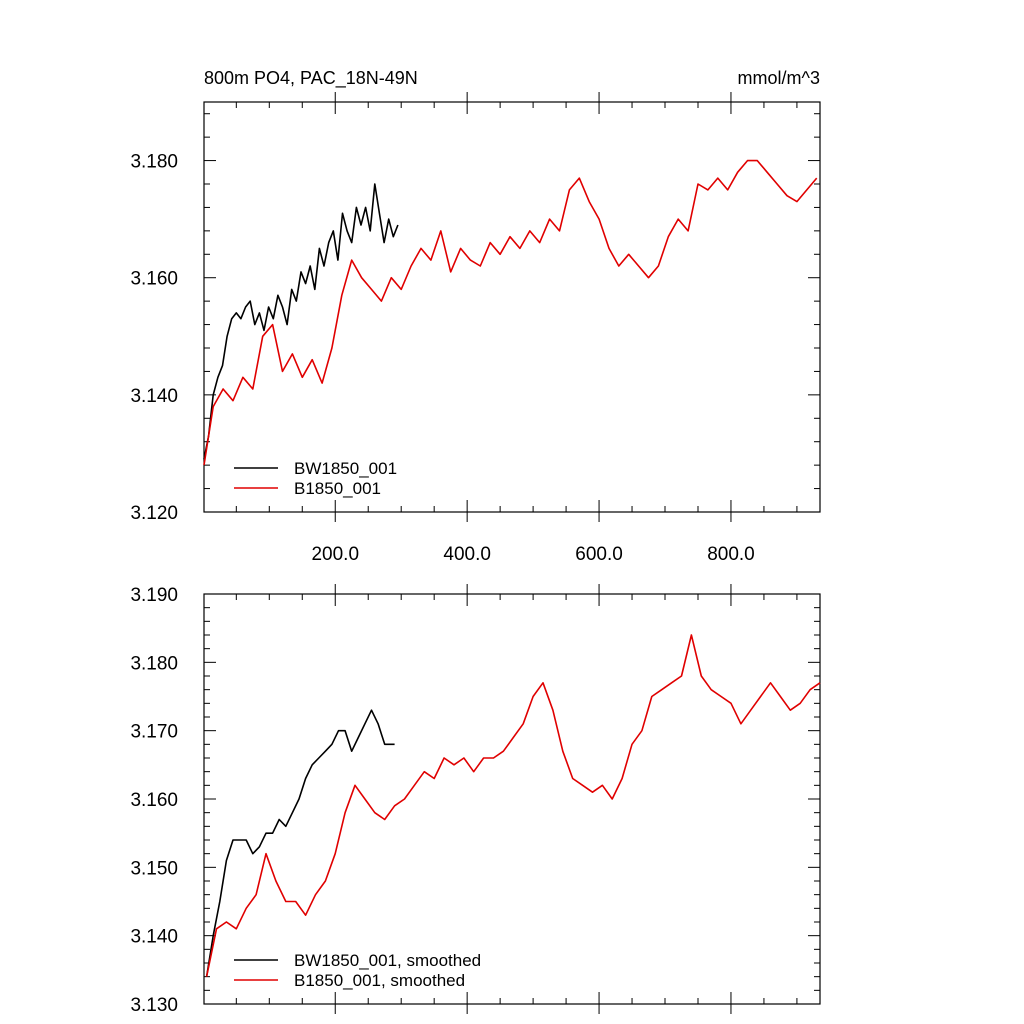 Image resolution: width=1024 pixels, height=1024 pixels. Describe the element at coordinates (335, 554) in the screenshot. I see `x-tick-label: 200.0` at that location.